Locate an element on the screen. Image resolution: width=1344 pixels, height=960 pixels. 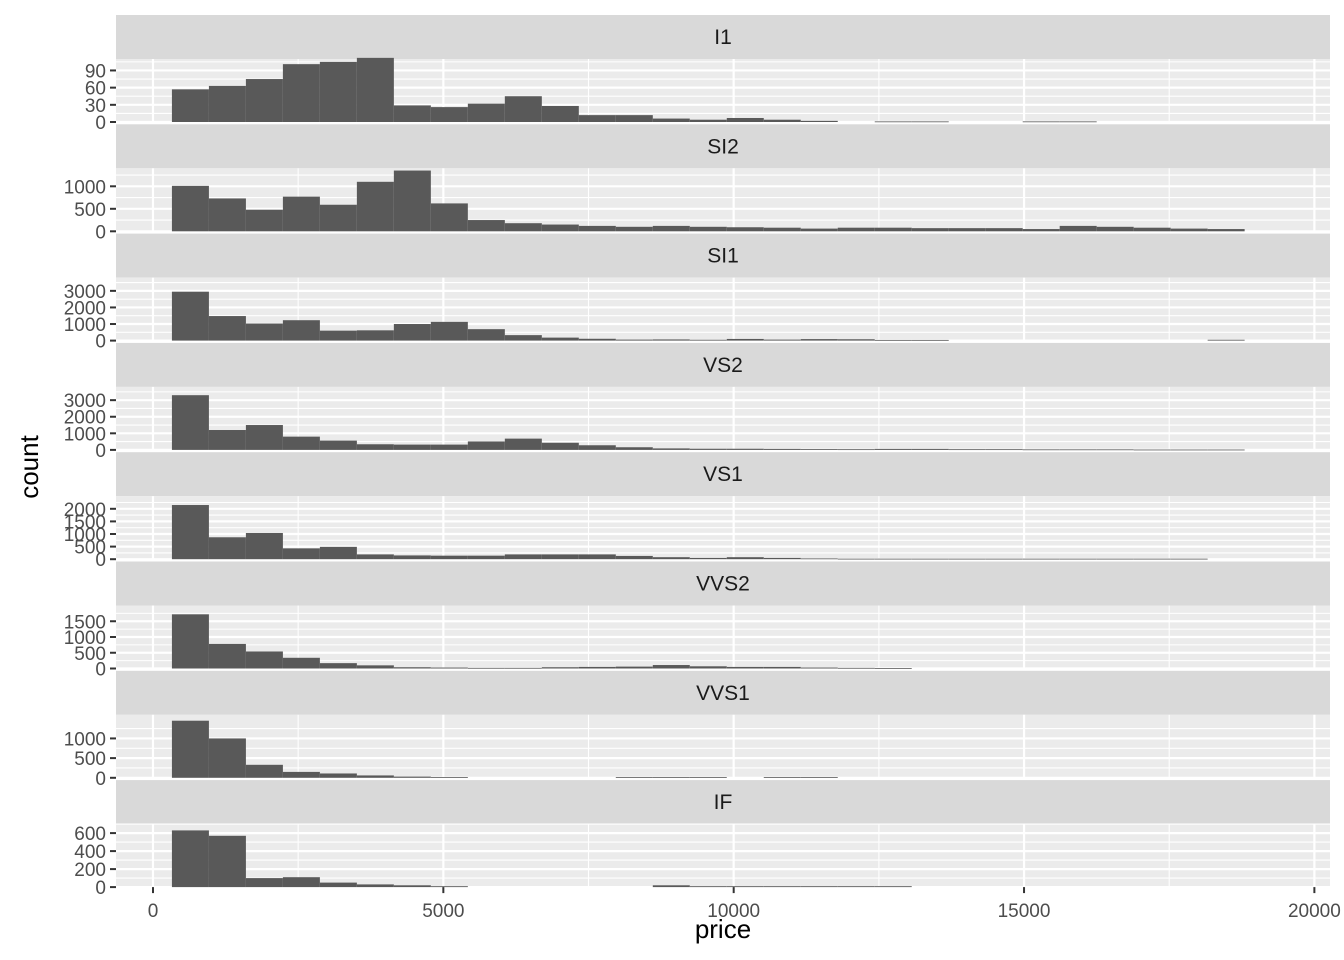
y-tick-label: 3000 is located at coordinates (85, 292).